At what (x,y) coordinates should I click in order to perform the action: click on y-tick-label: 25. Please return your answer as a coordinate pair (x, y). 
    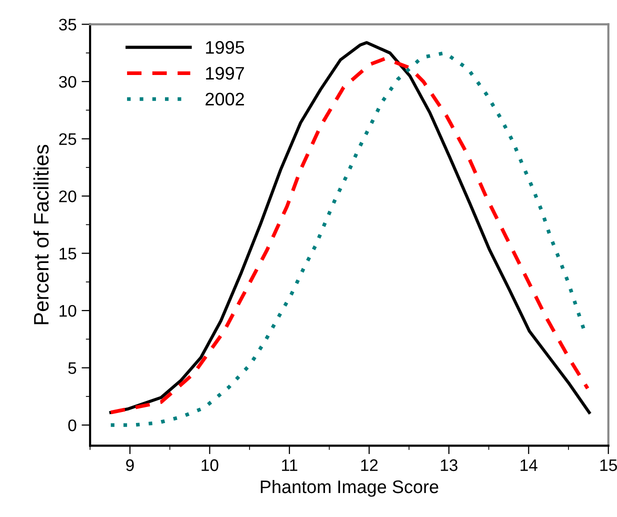
    Looking at the image, I should click on (67, 139).